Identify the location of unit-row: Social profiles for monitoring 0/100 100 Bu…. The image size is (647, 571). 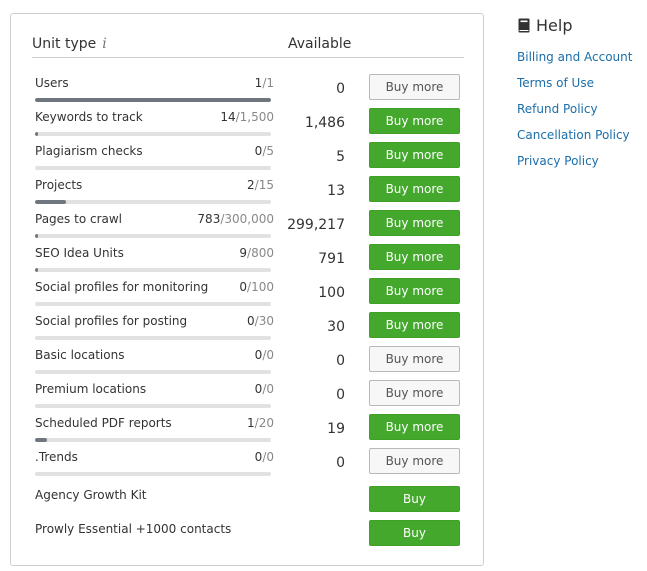
(249, 296).